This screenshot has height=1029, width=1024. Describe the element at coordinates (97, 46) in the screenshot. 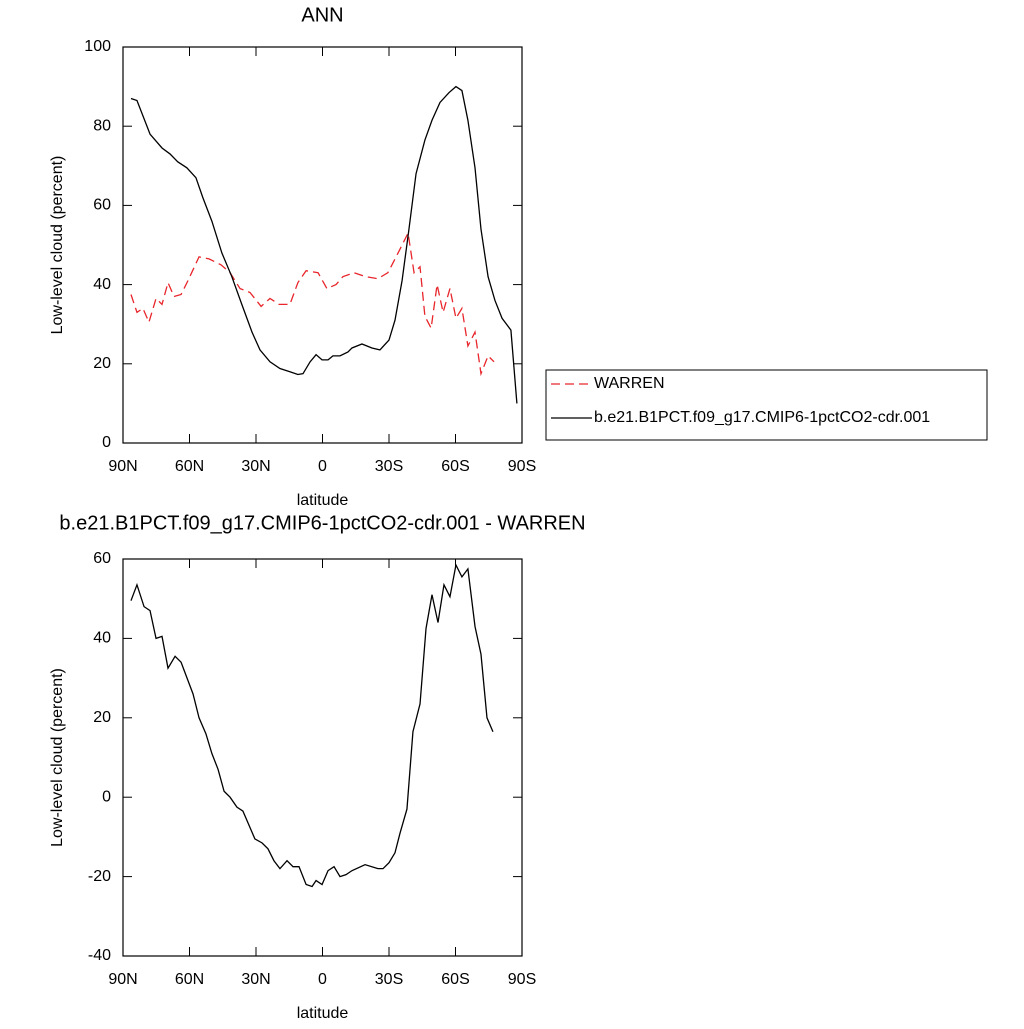

I see `y-tick-label: 100` at that location.